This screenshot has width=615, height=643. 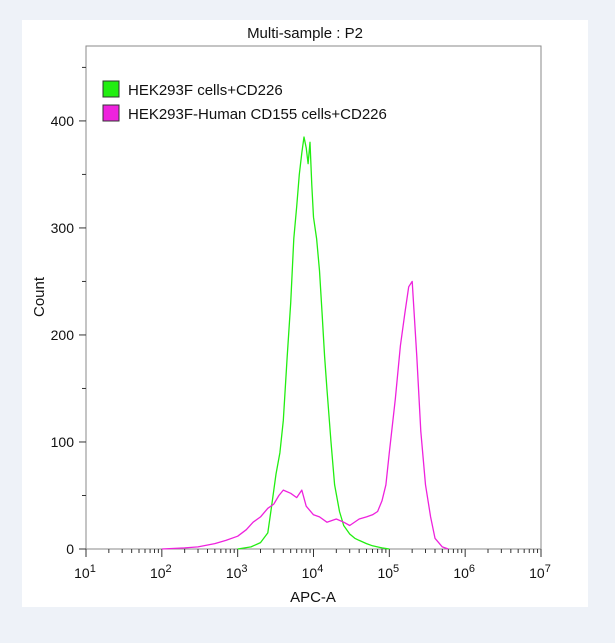 I want to click on legend-swatch-green, so click(x=111, y=89).